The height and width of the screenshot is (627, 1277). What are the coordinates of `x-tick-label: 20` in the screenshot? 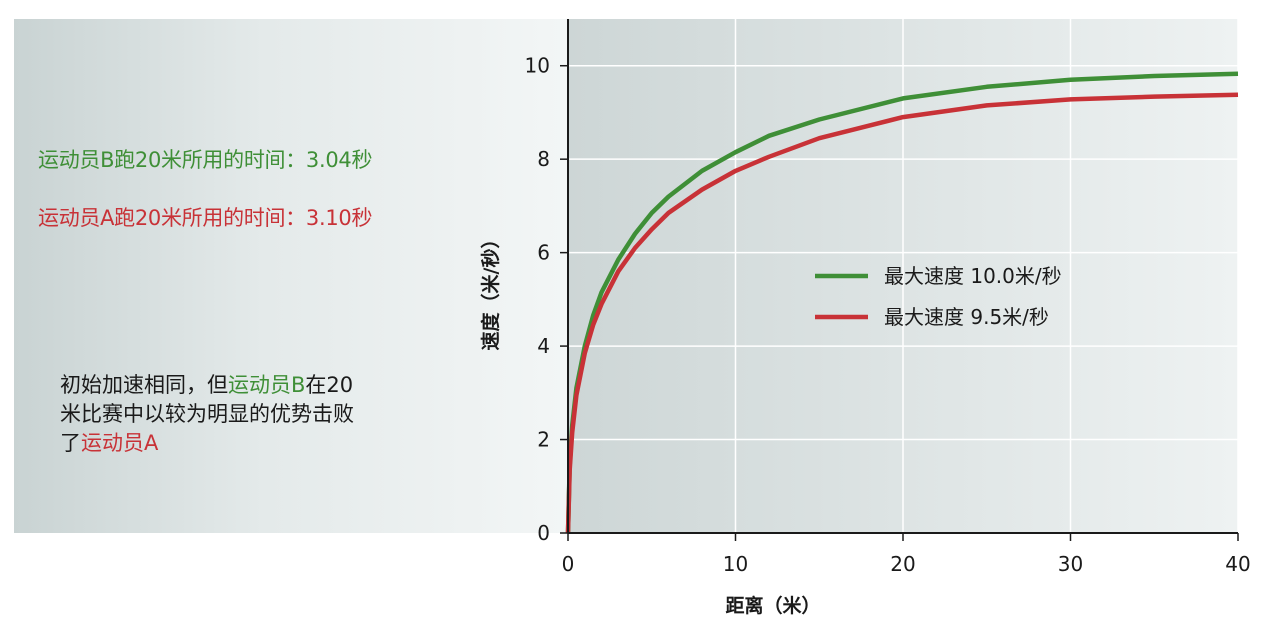 It's located at (902, 564).